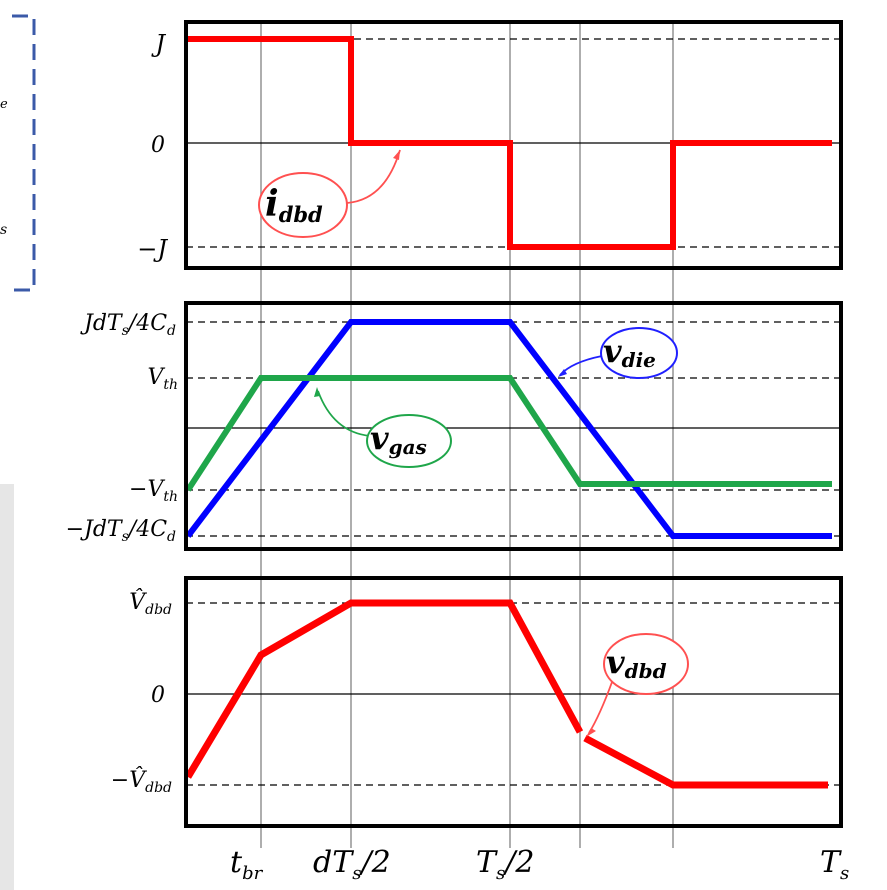 The width and height of the screenshot is (887, 890). What do you see at coordinates (705, 761) in the screenshot?
I see `vdbd-waveform-b` at bounding box center [705, 761].